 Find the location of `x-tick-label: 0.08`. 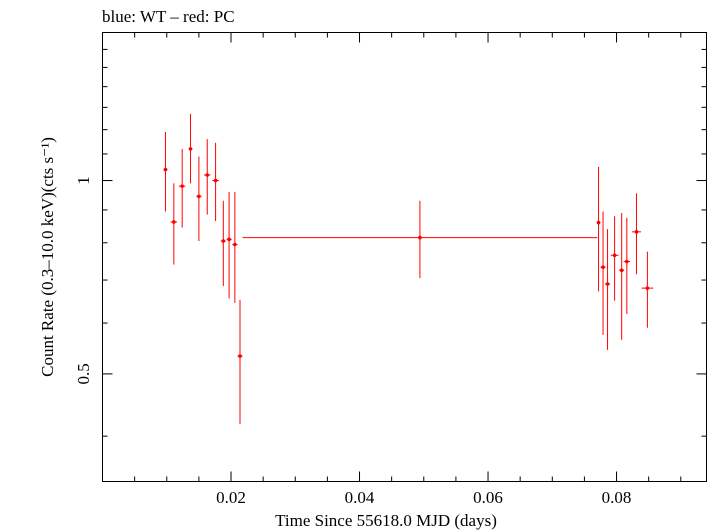

x-tick-label: 0.08 is located at coordinates (617, 497).